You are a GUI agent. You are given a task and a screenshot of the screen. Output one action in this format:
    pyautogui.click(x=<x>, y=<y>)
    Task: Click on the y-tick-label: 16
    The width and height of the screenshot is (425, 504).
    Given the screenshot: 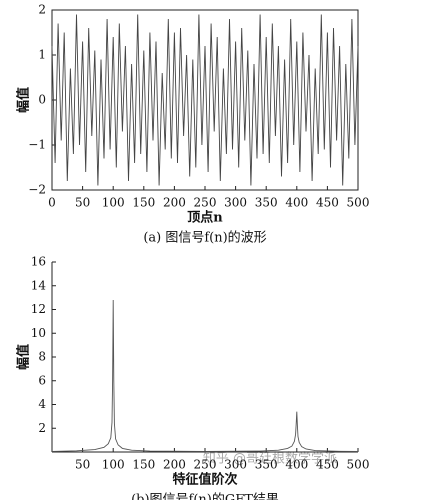 What is the action you would take?
    pyautogui.click(x=38, y=262)
    